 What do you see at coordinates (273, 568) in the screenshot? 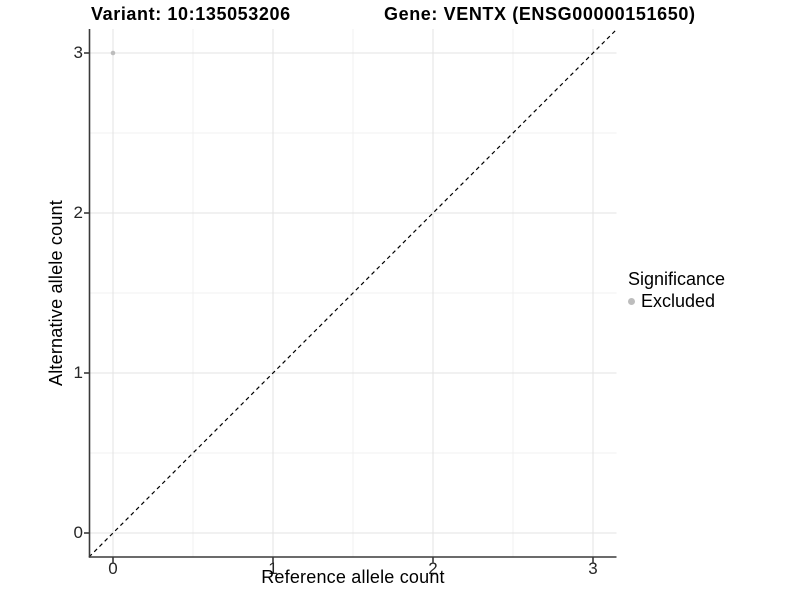
I see `x-tick-label: 1` at bounding box center [273, 568].